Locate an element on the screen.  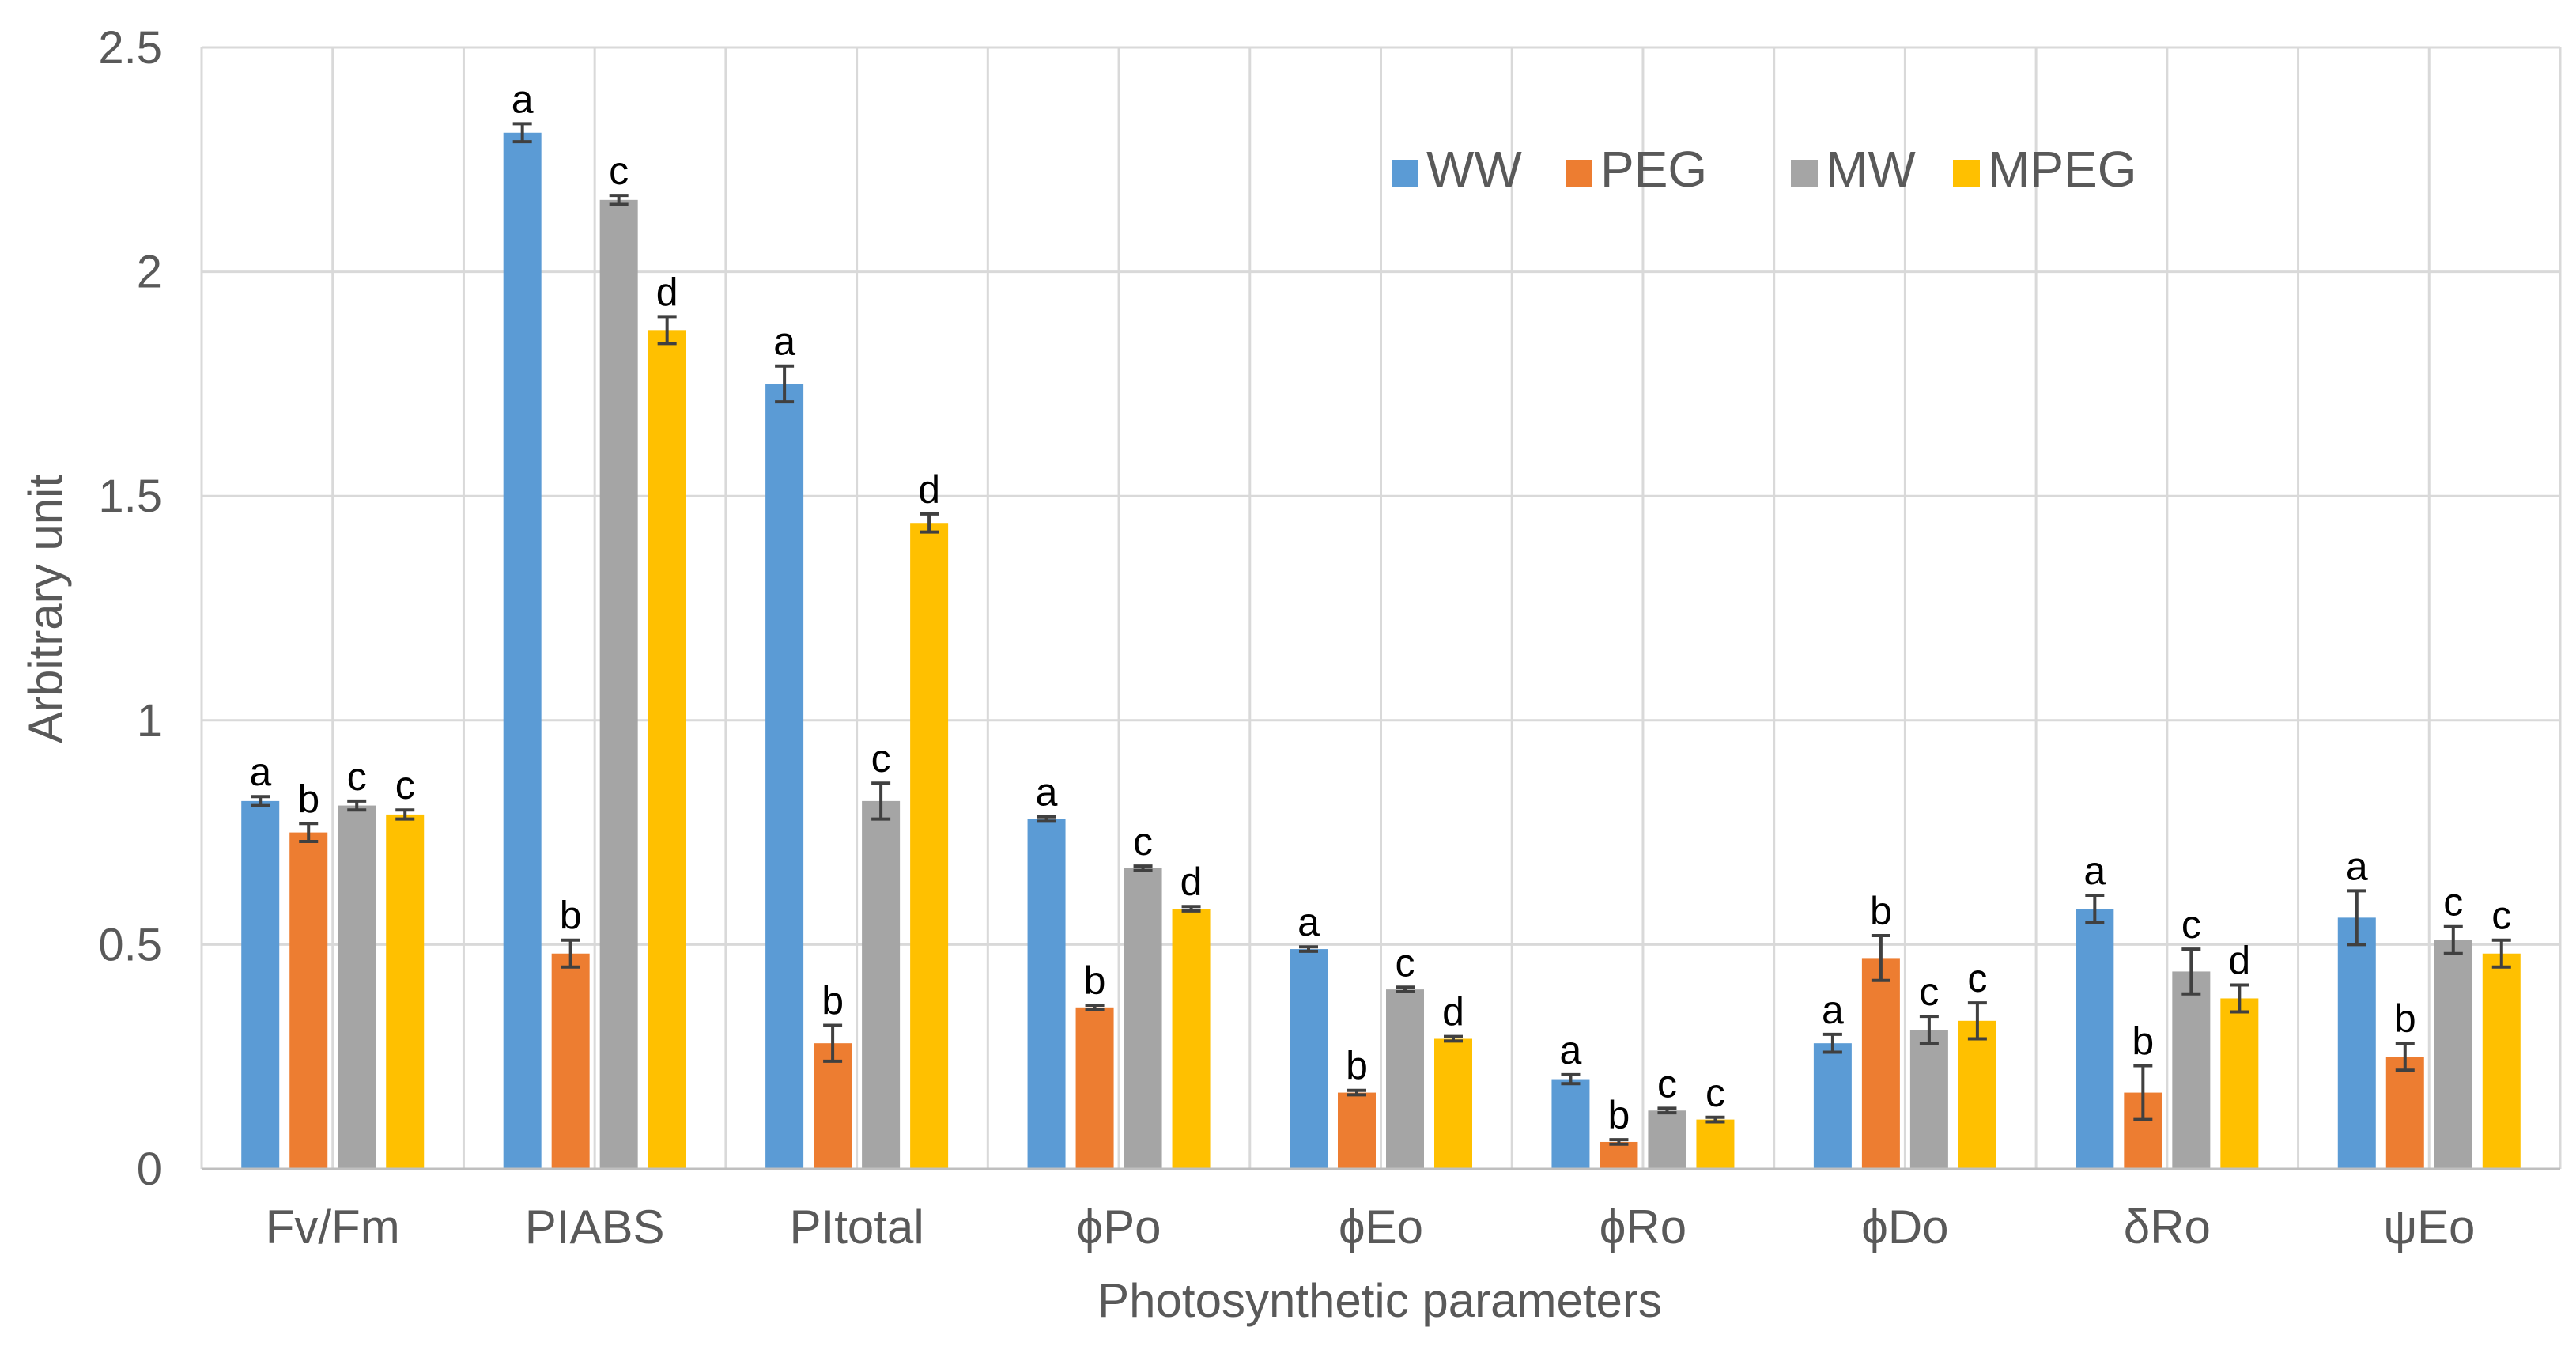
x-axis-title: Photosynthetic parameters is located at coordinates (1379, 1300).